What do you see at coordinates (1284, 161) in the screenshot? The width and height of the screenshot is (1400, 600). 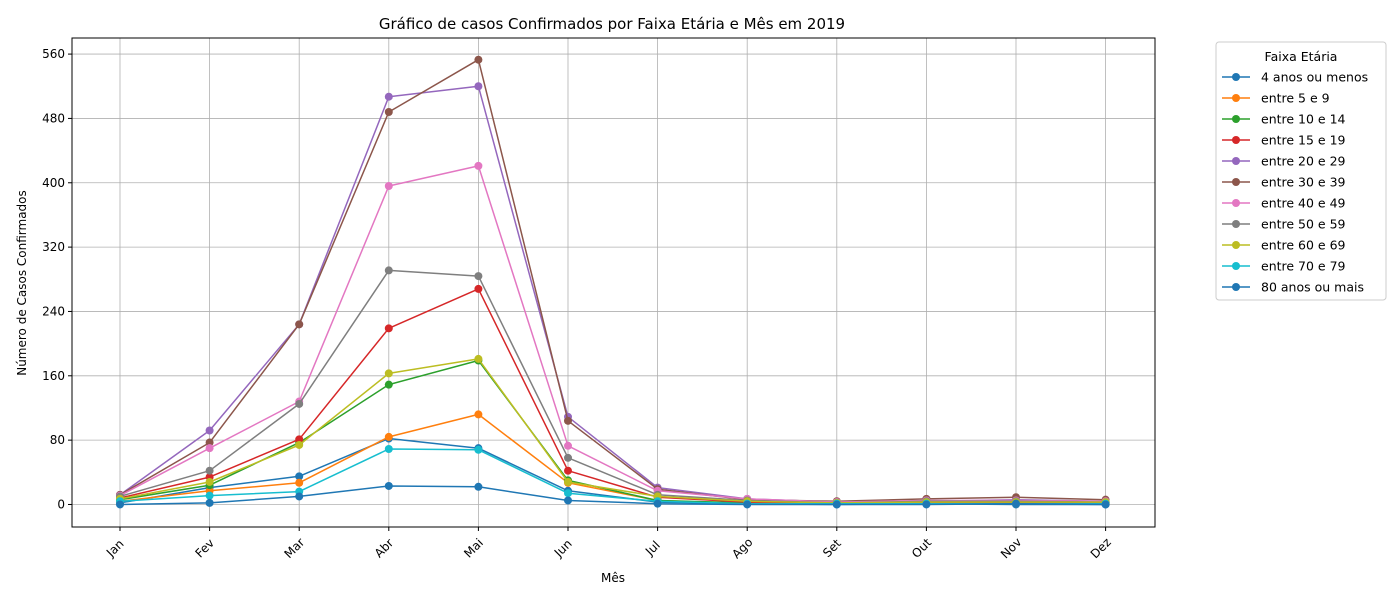 I see `legend-item: entre 20 e 29` at bounding box center [1284, 161].